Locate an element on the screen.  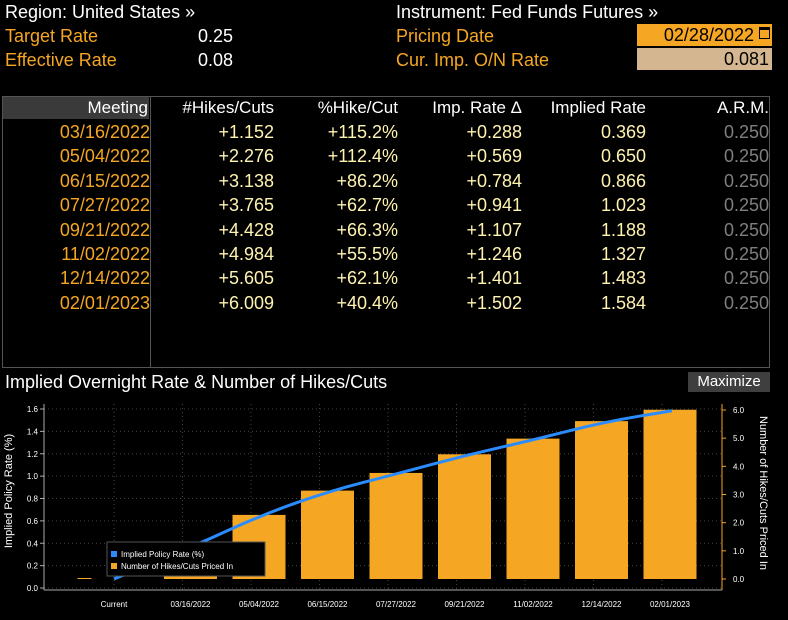
cell-implied-rate: 0.650 is located at coordinates (623, 156).